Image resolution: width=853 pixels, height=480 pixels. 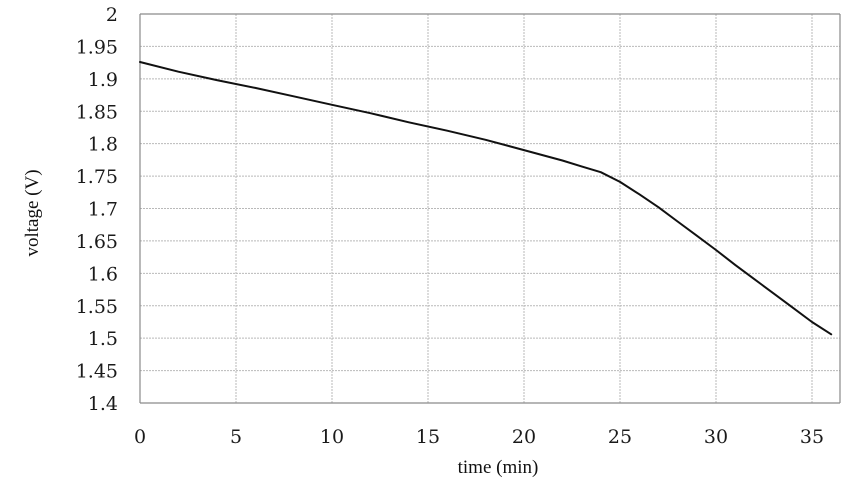 I want to click on x-tick-label: 20, so click(x=524, y=437).